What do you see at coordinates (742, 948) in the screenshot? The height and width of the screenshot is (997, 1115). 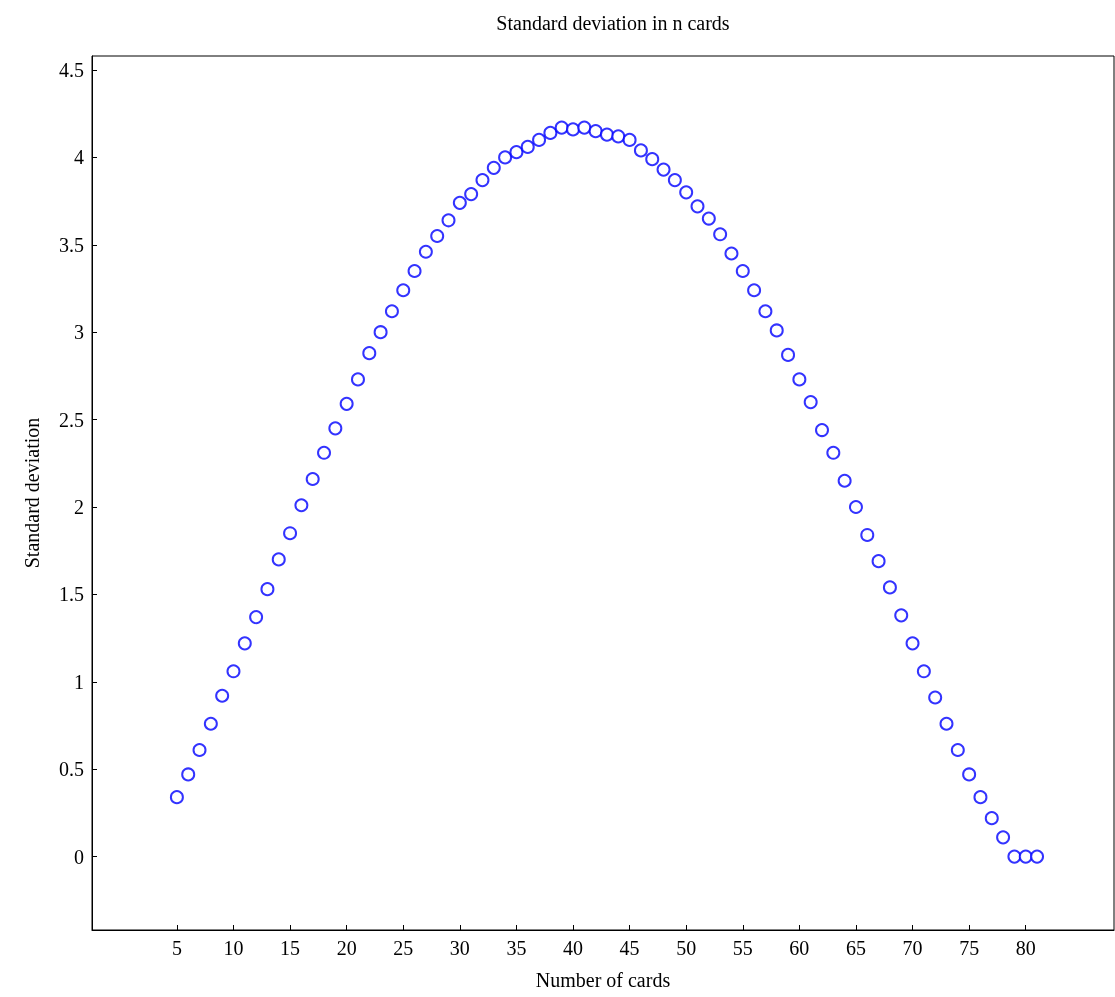 I see `x-tick-label: 55` at bounding box center [742, 948].